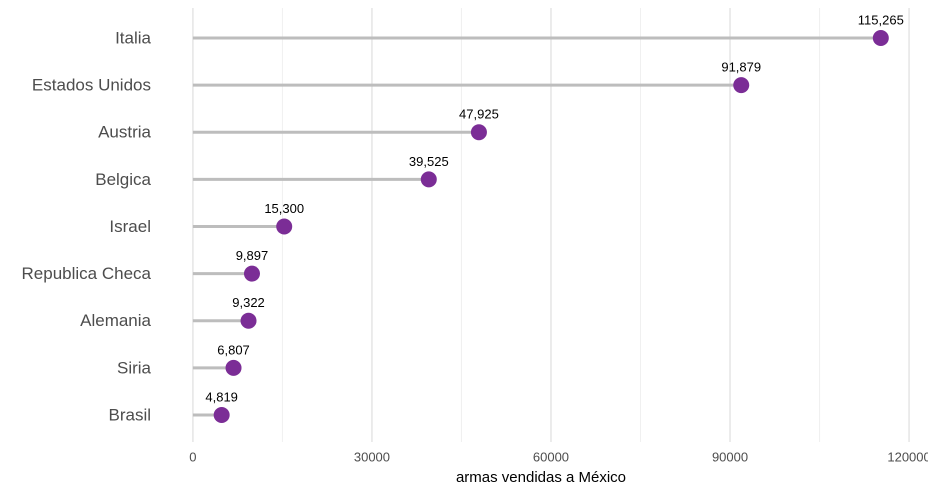 The width and height of the screenshot is (928, 487). Describe the element at coordinates (91, 85) in the screenshot. I see `y-tick-label: Estados Unidos` at that location.